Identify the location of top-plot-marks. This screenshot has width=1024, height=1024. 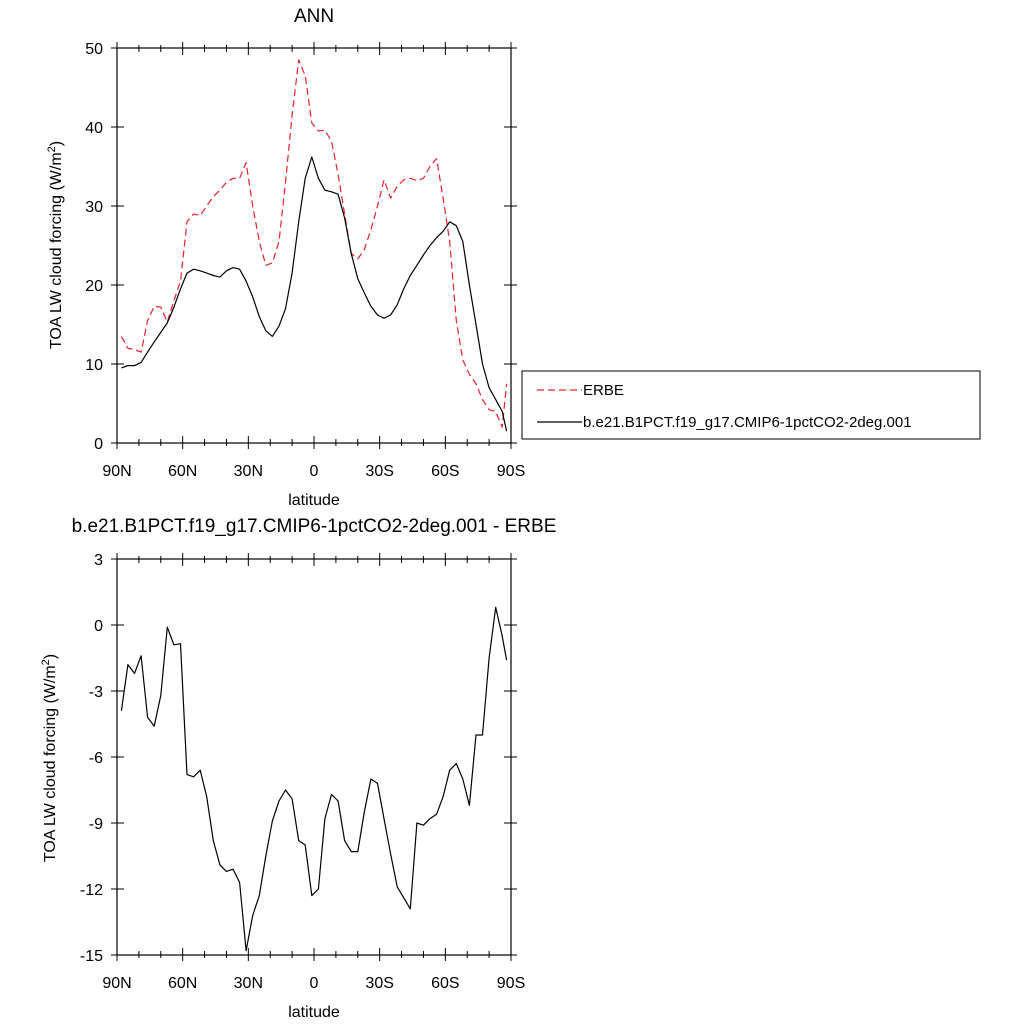
(314, 245).